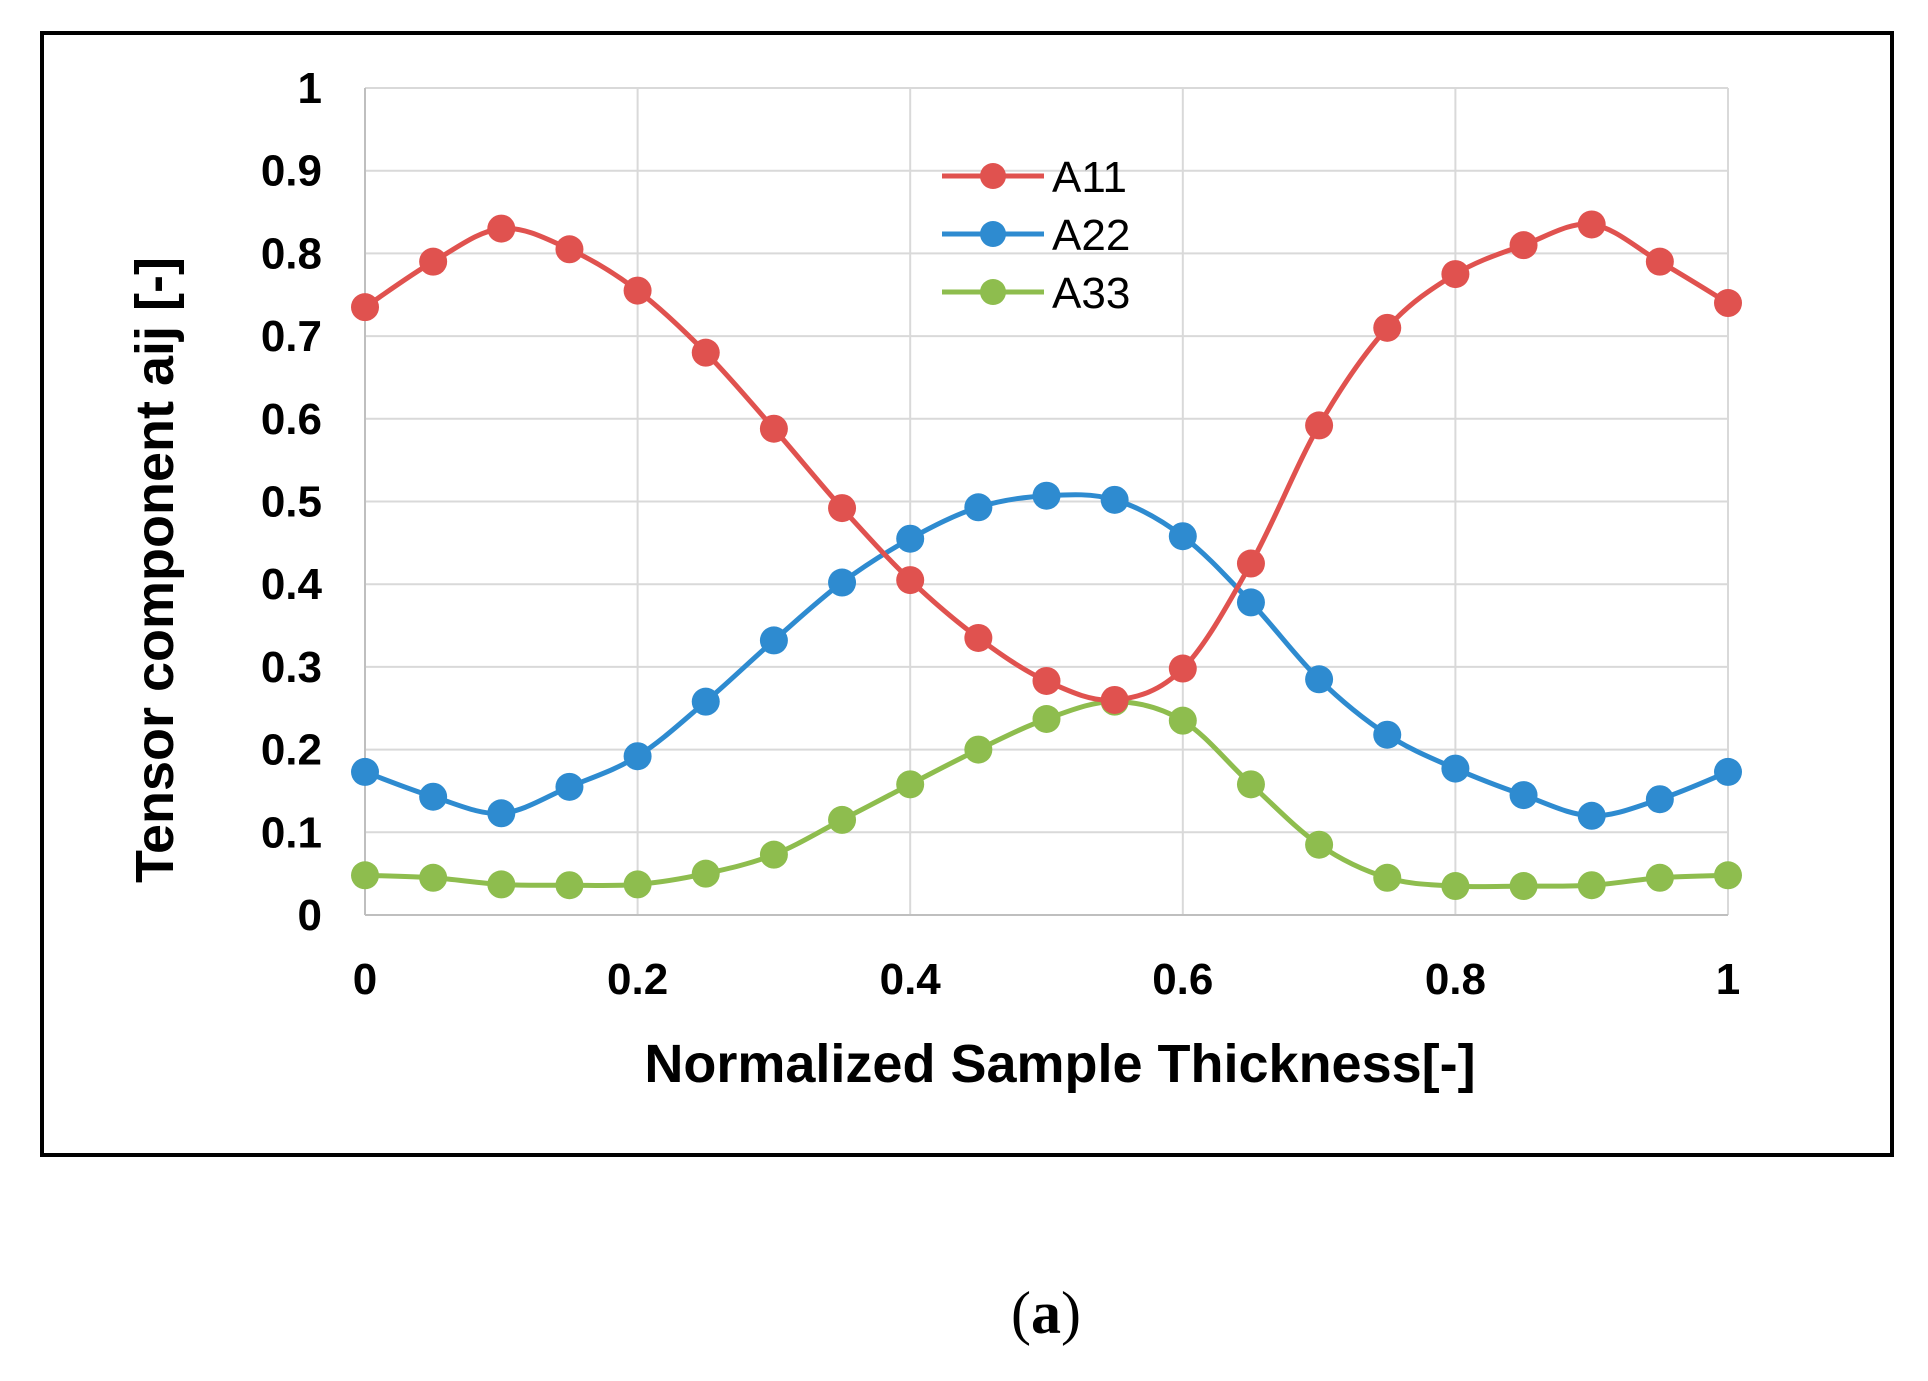  I want to click on y-tick-label: 0.3, so click(291, 667).